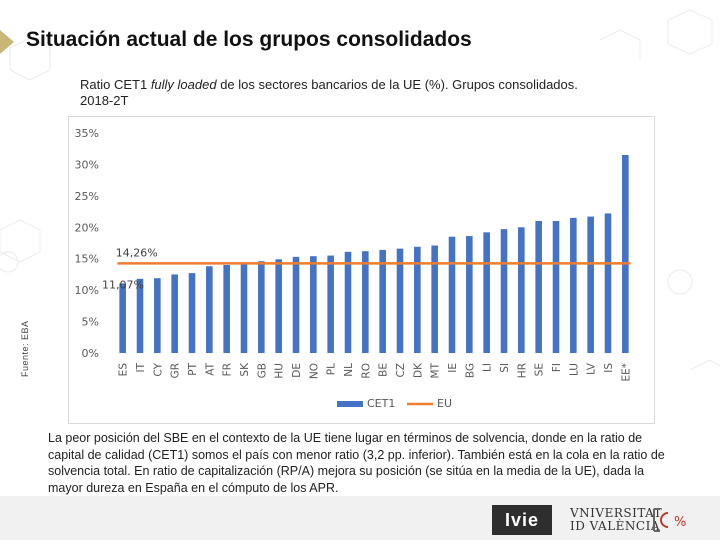 Image resolution: width=720 pixels, height=540 pixels. I want to click on x-tick-label: FI, so click(557, 367).